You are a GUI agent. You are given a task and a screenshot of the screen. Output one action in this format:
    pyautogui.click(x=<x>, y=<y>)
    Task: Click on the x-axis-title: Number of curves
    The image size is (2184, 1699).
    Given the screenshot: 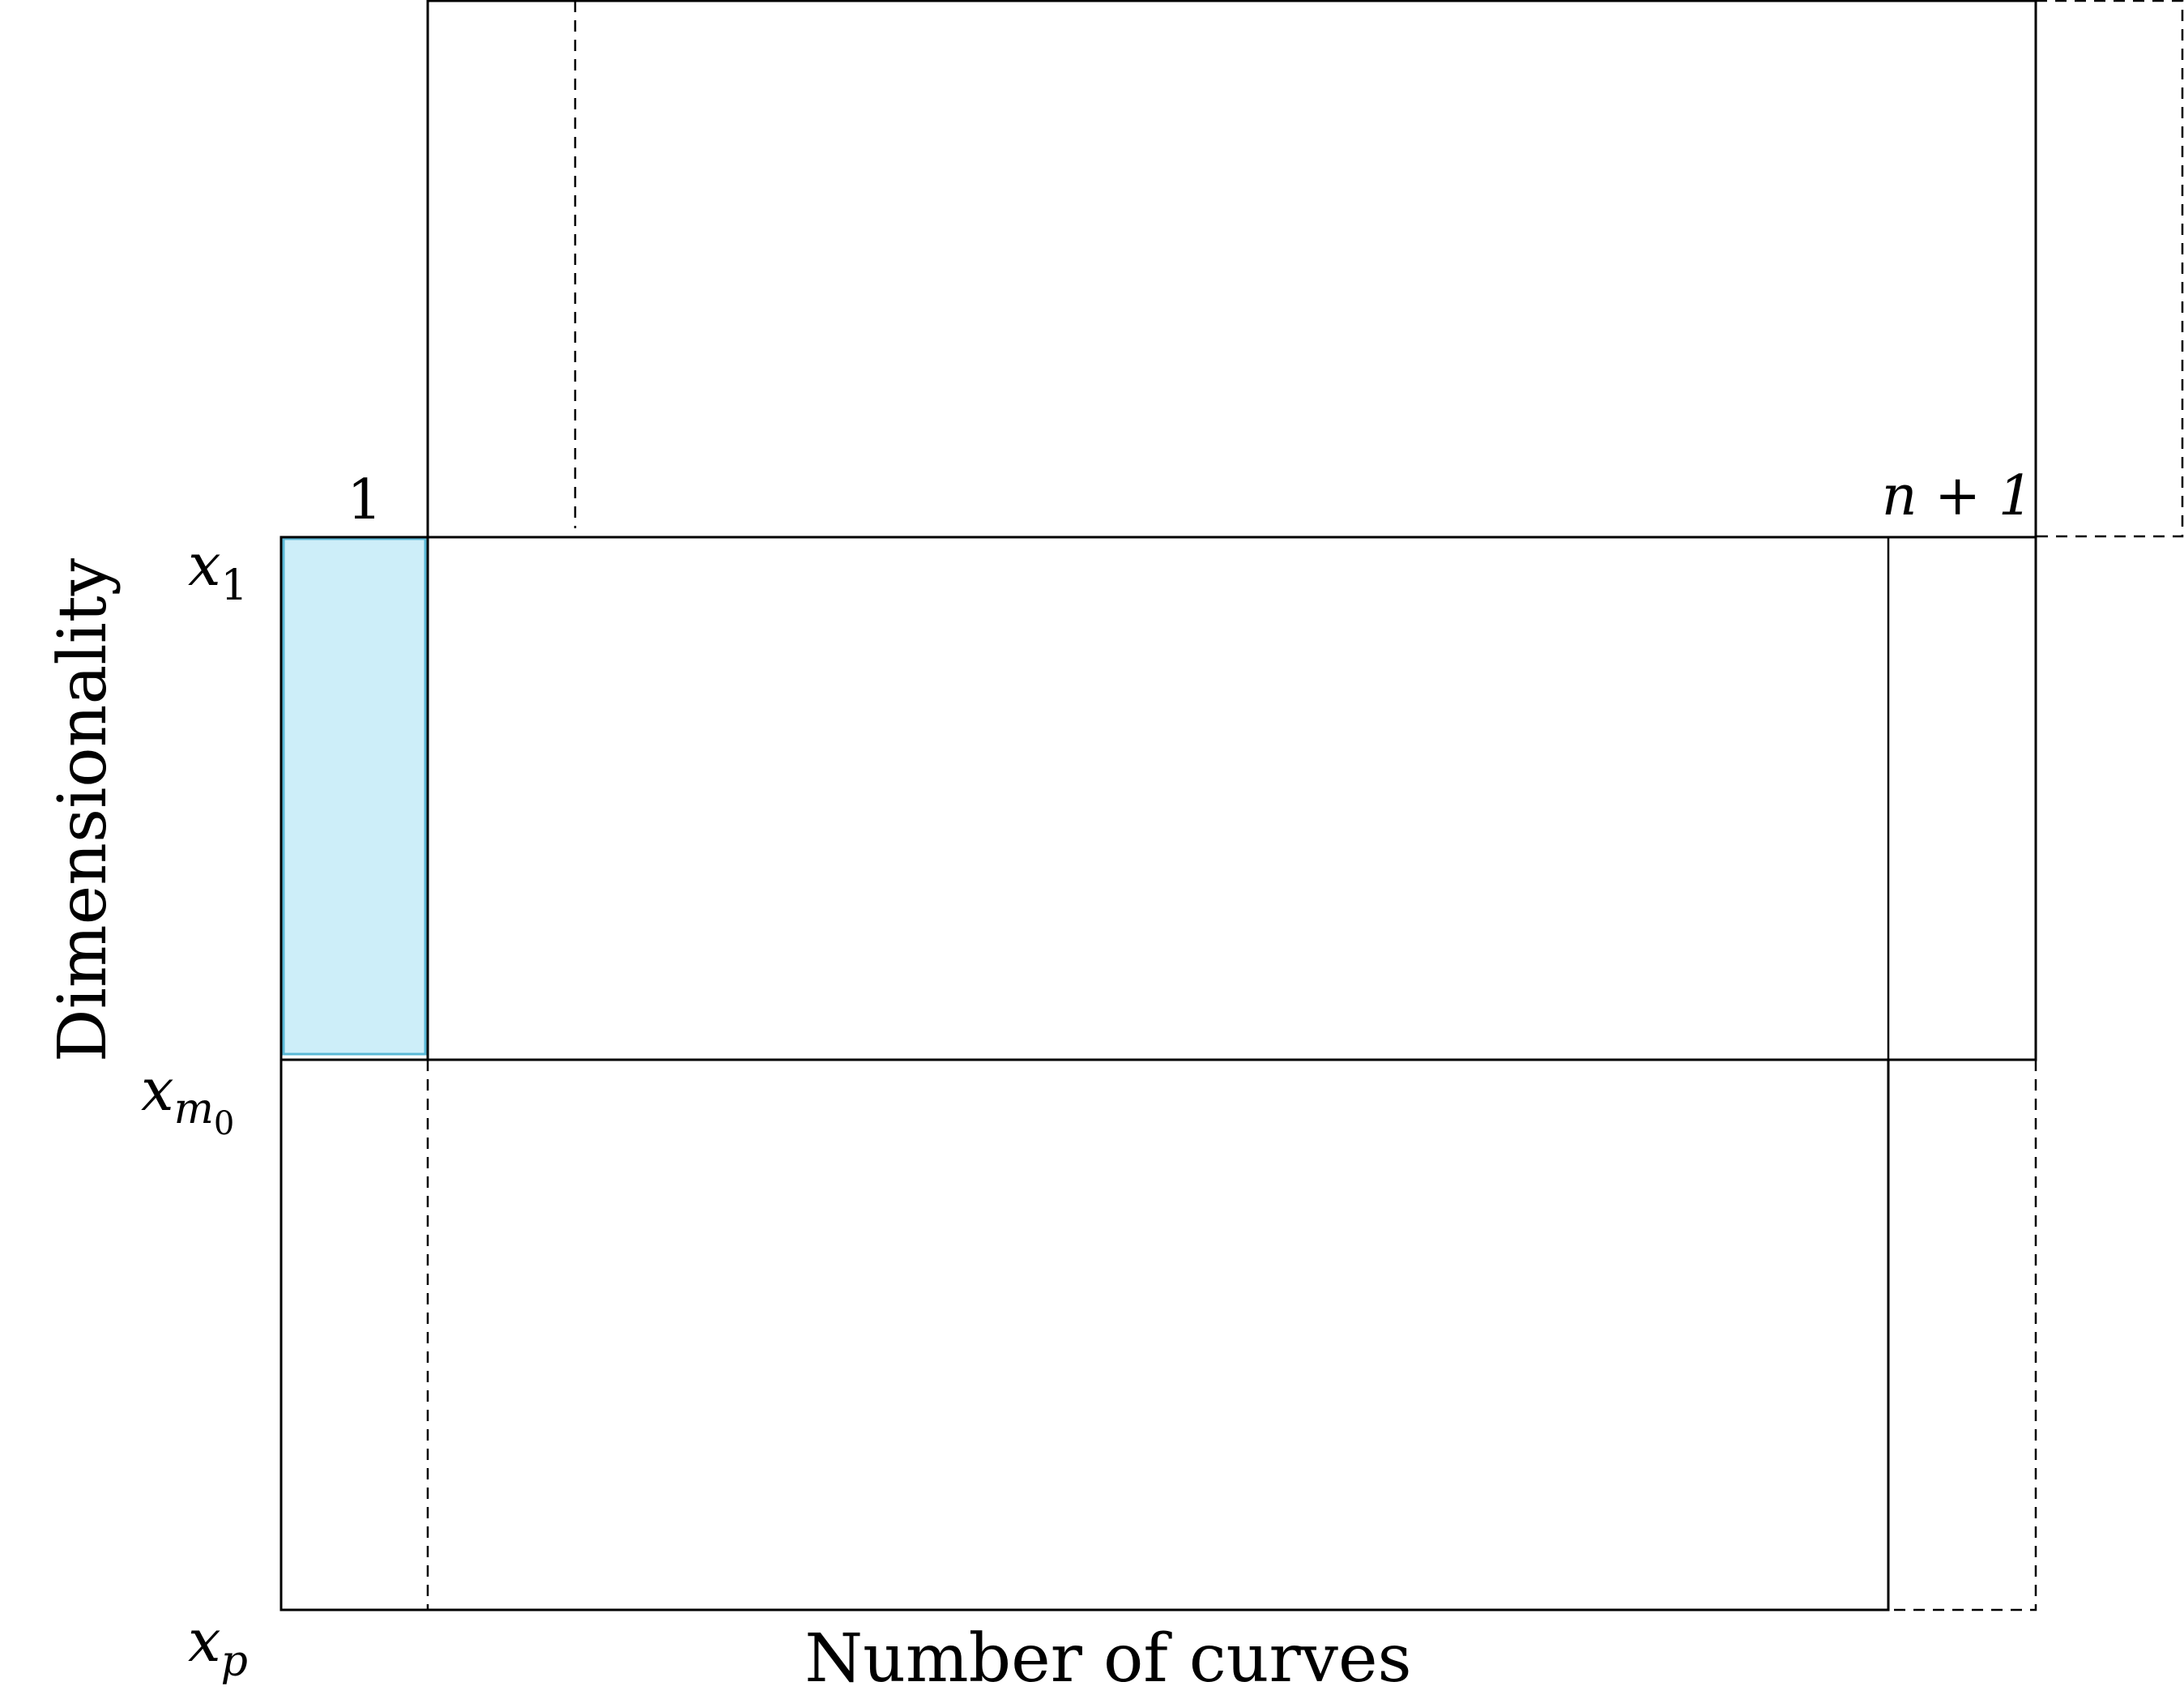 What is the action you would take?
    pyautogui.click(x=1107, y=1658)
    